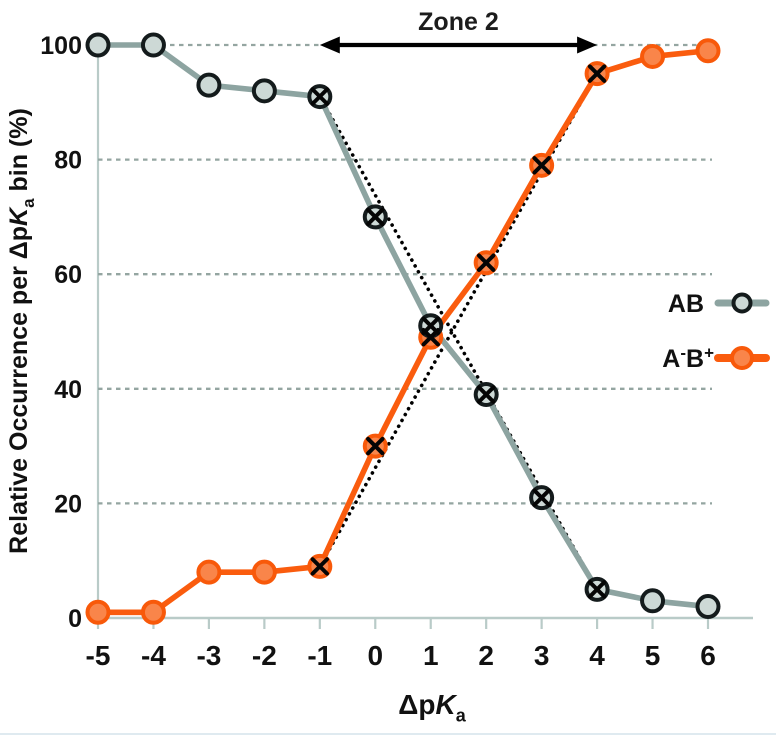 The image size is (776, 735). Describe the element at coordinates (388, 734) in the screenshot. I see `figure-bottom-border` at that location.